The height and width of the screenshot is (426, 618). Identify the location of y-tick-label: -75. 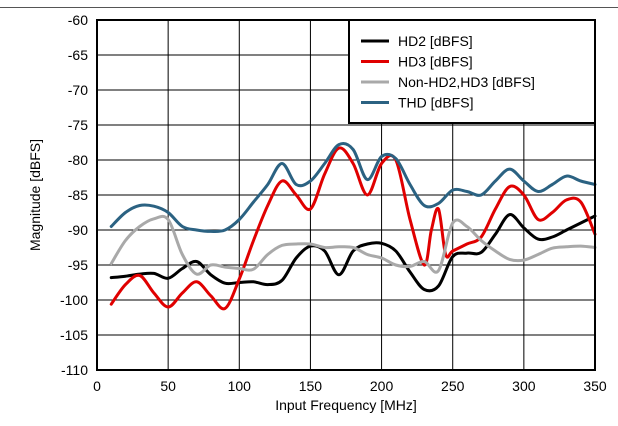
(78, 125).